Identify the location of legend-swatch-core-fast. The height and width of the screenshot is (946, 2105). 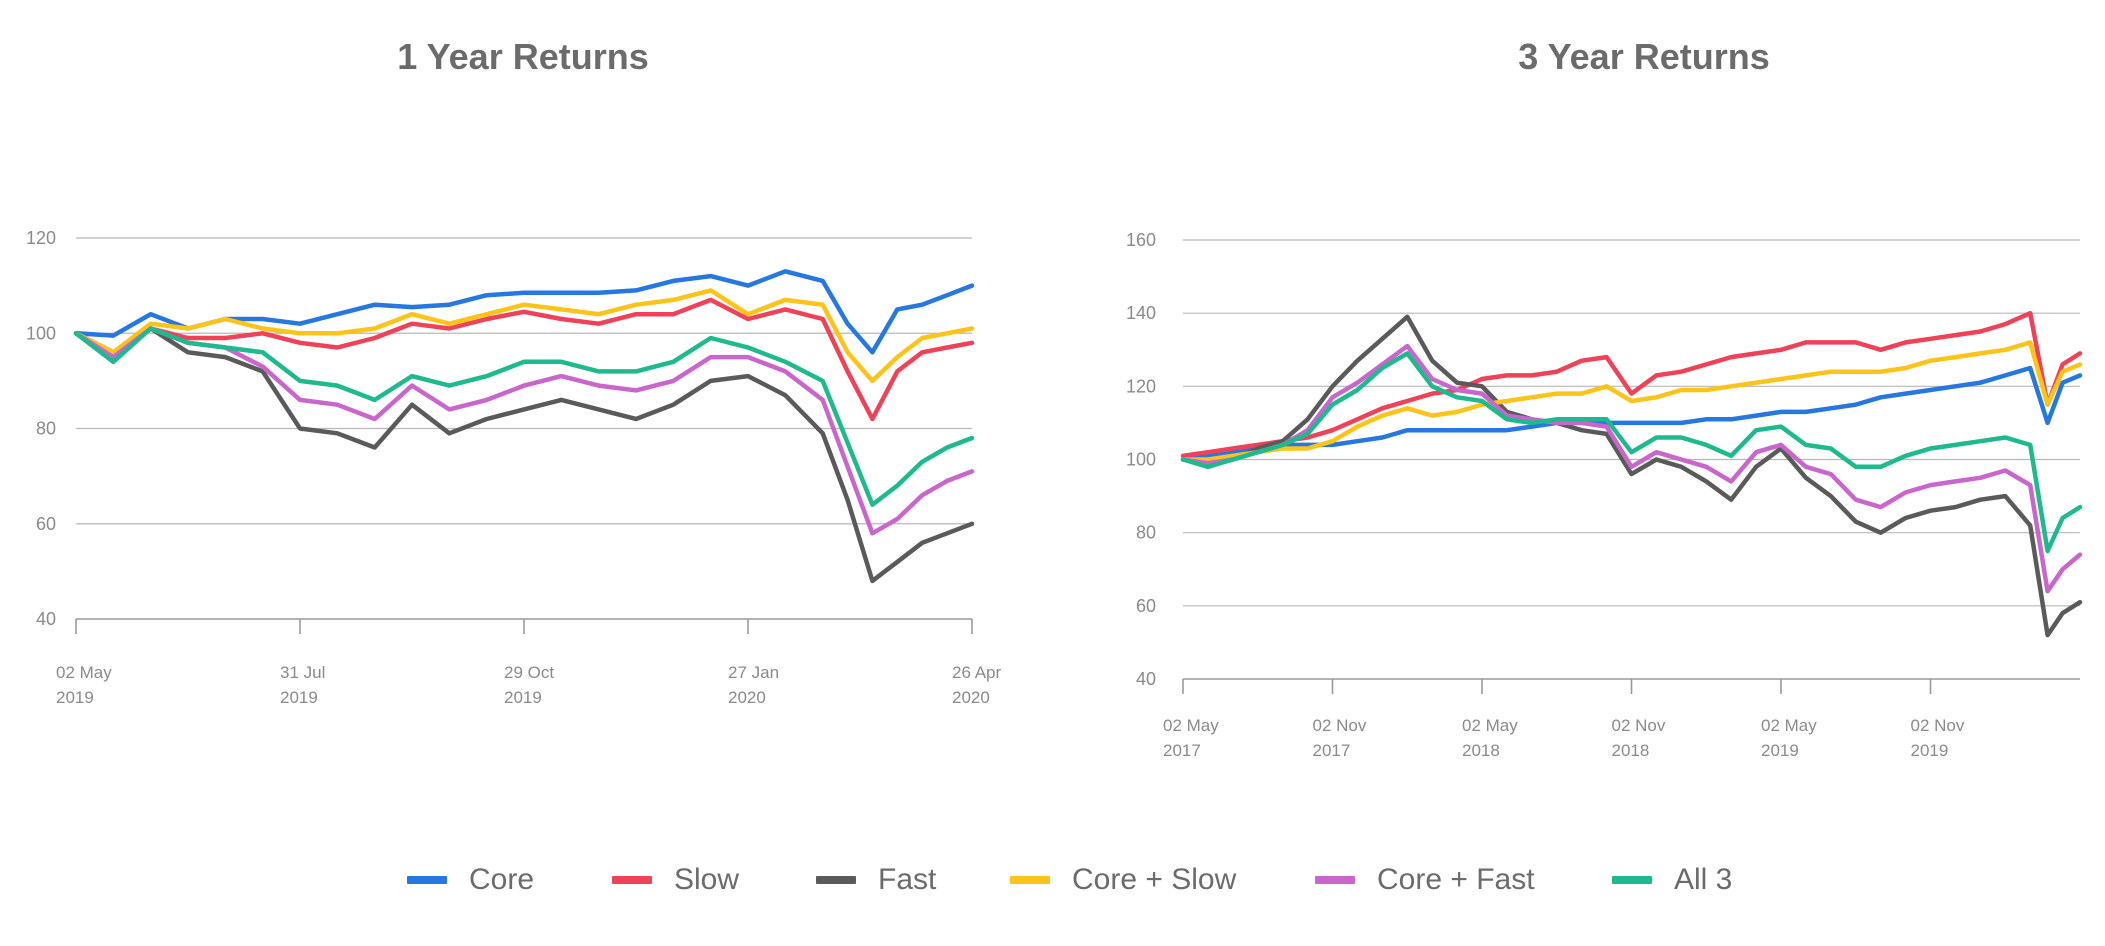
(1335, 880).